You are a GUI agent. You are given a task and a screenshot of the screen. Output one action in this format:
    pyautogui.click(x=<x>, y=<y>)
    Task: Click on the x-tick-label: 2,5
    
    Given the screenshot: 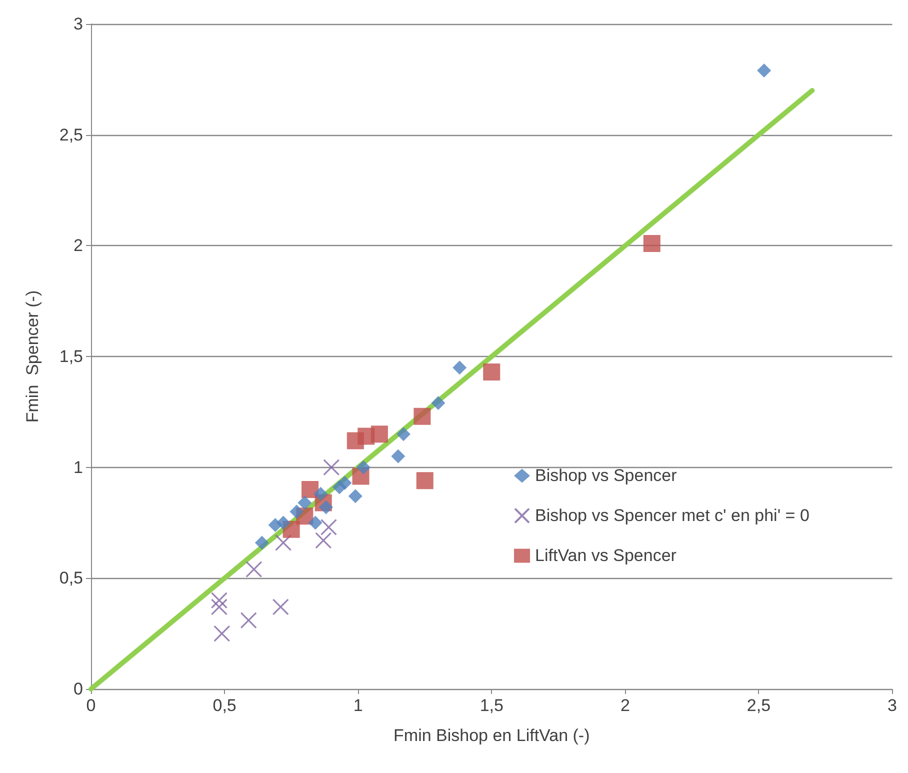 What is the action you would take?
    pyautogui.click(x=758, y=705)
    